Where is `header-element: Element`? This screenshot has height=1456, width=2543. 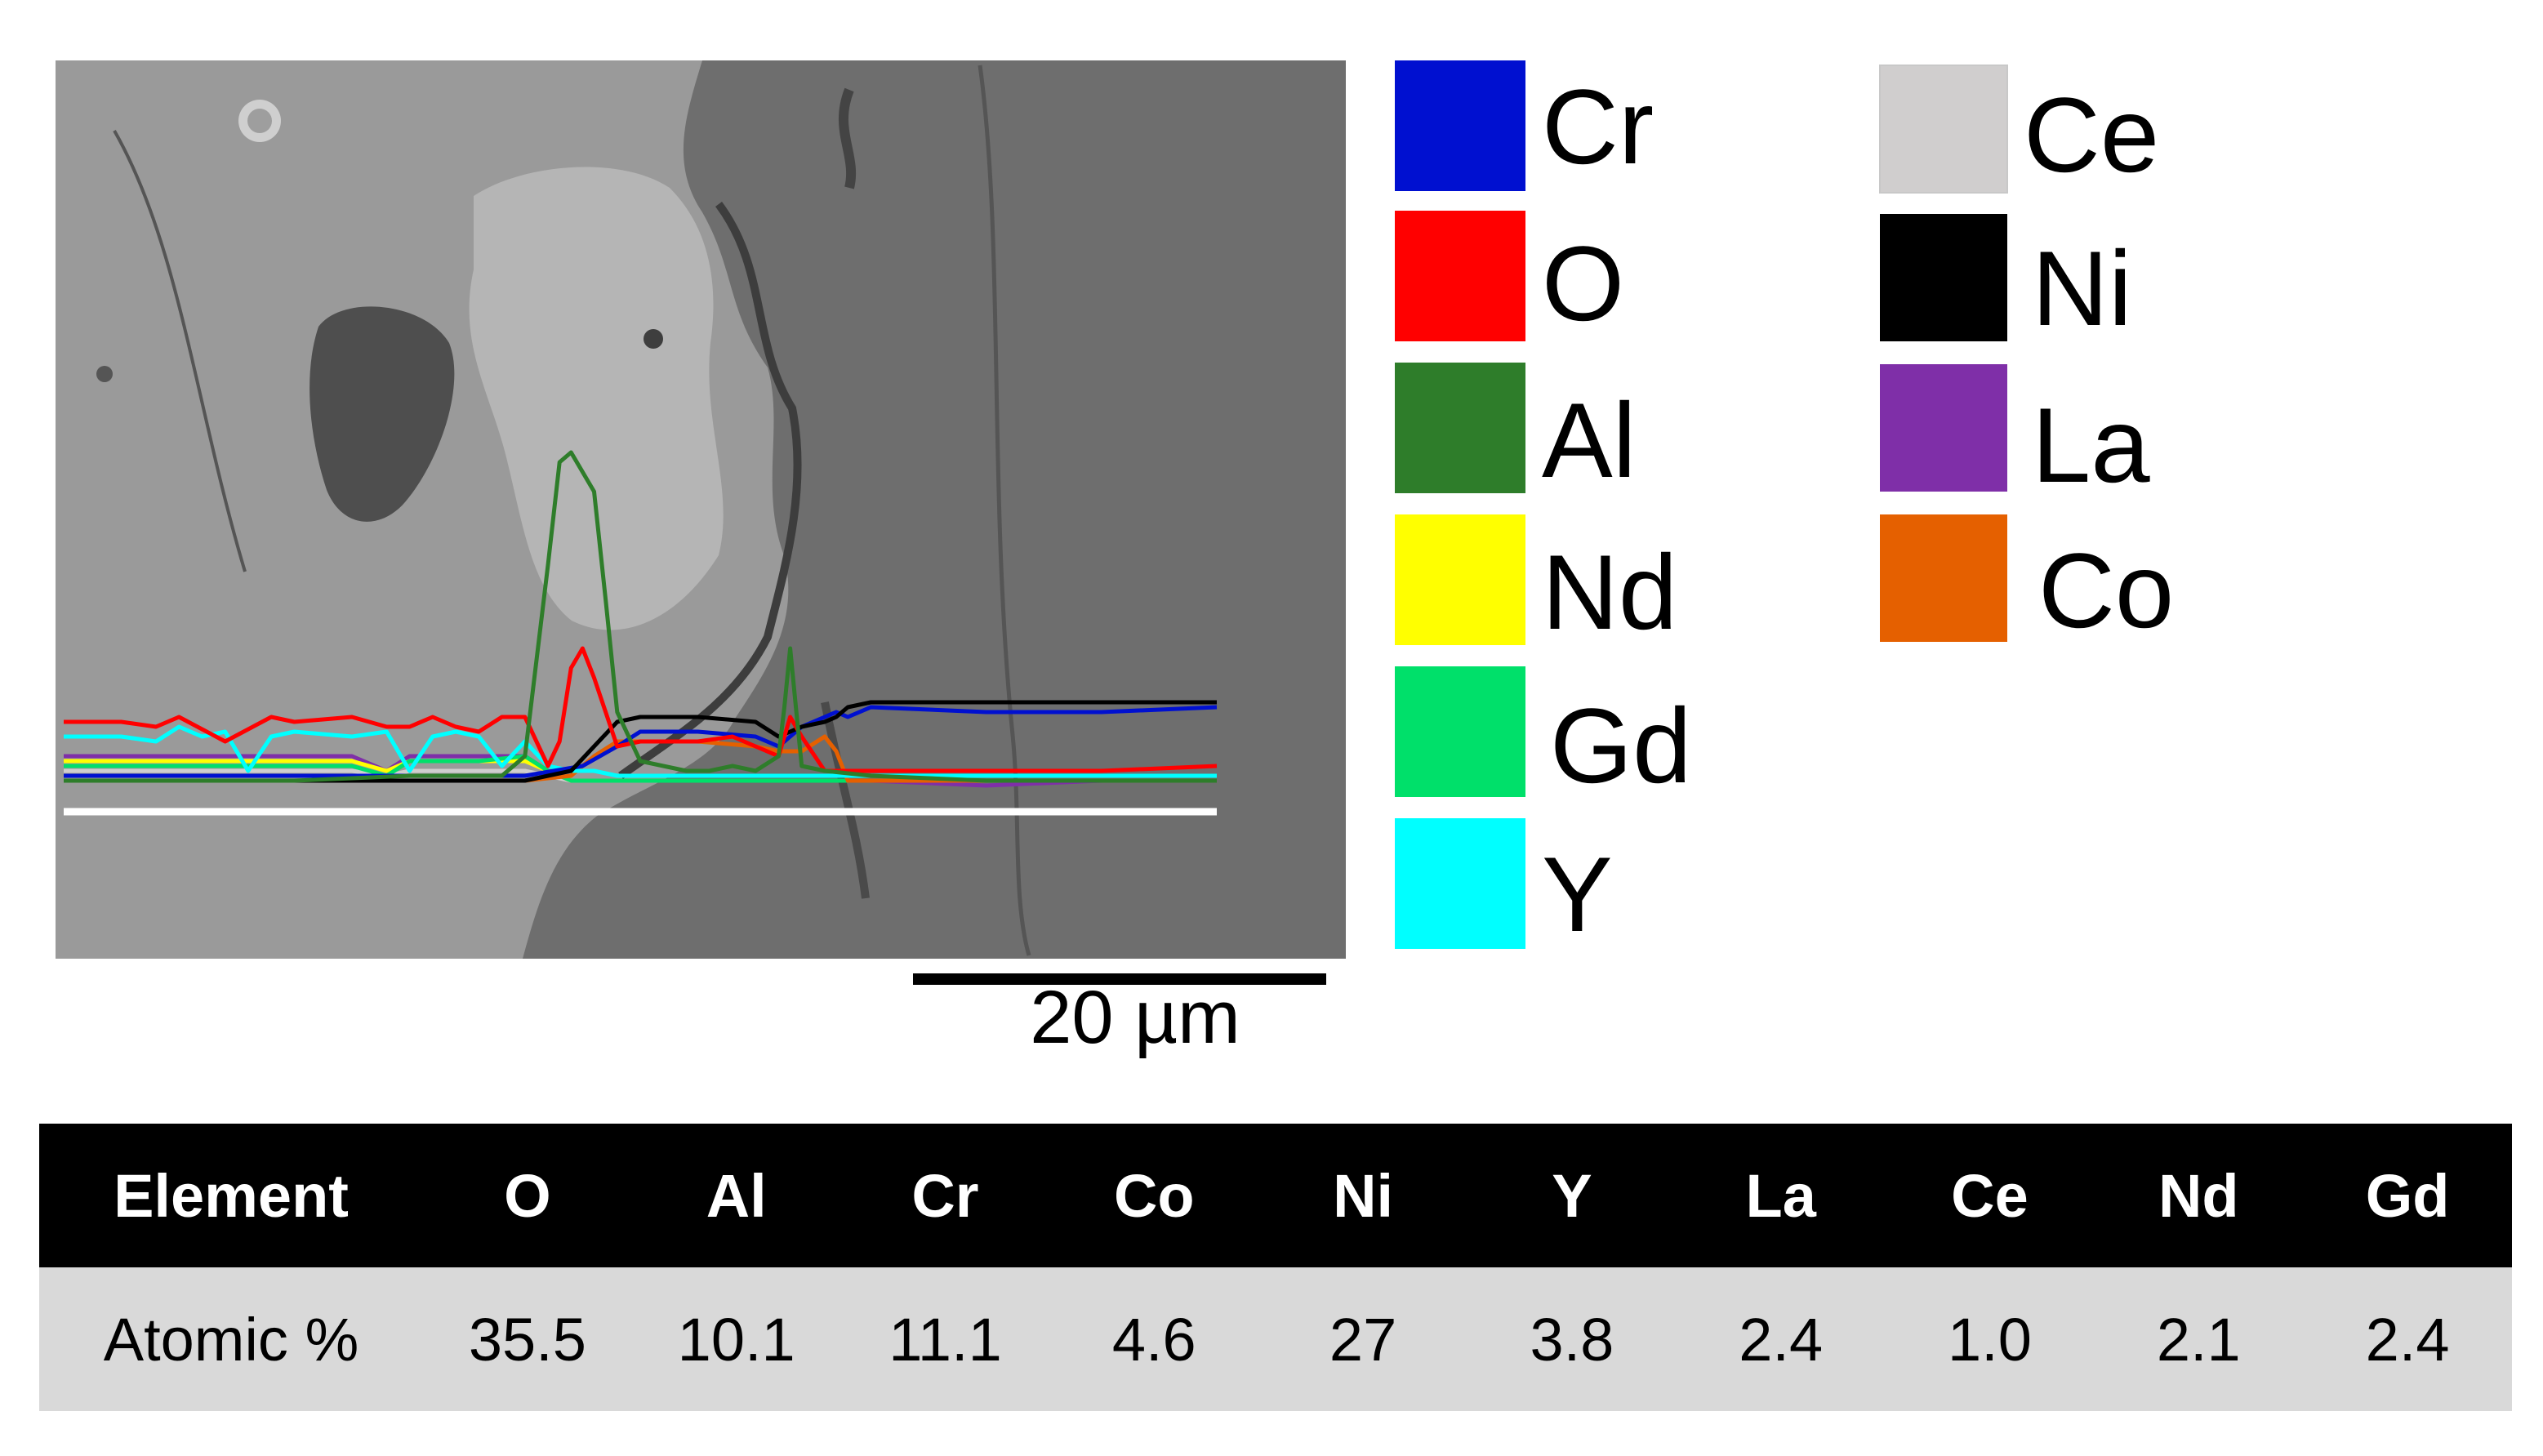 header-element: Element is located at coordinates (231, 1195).